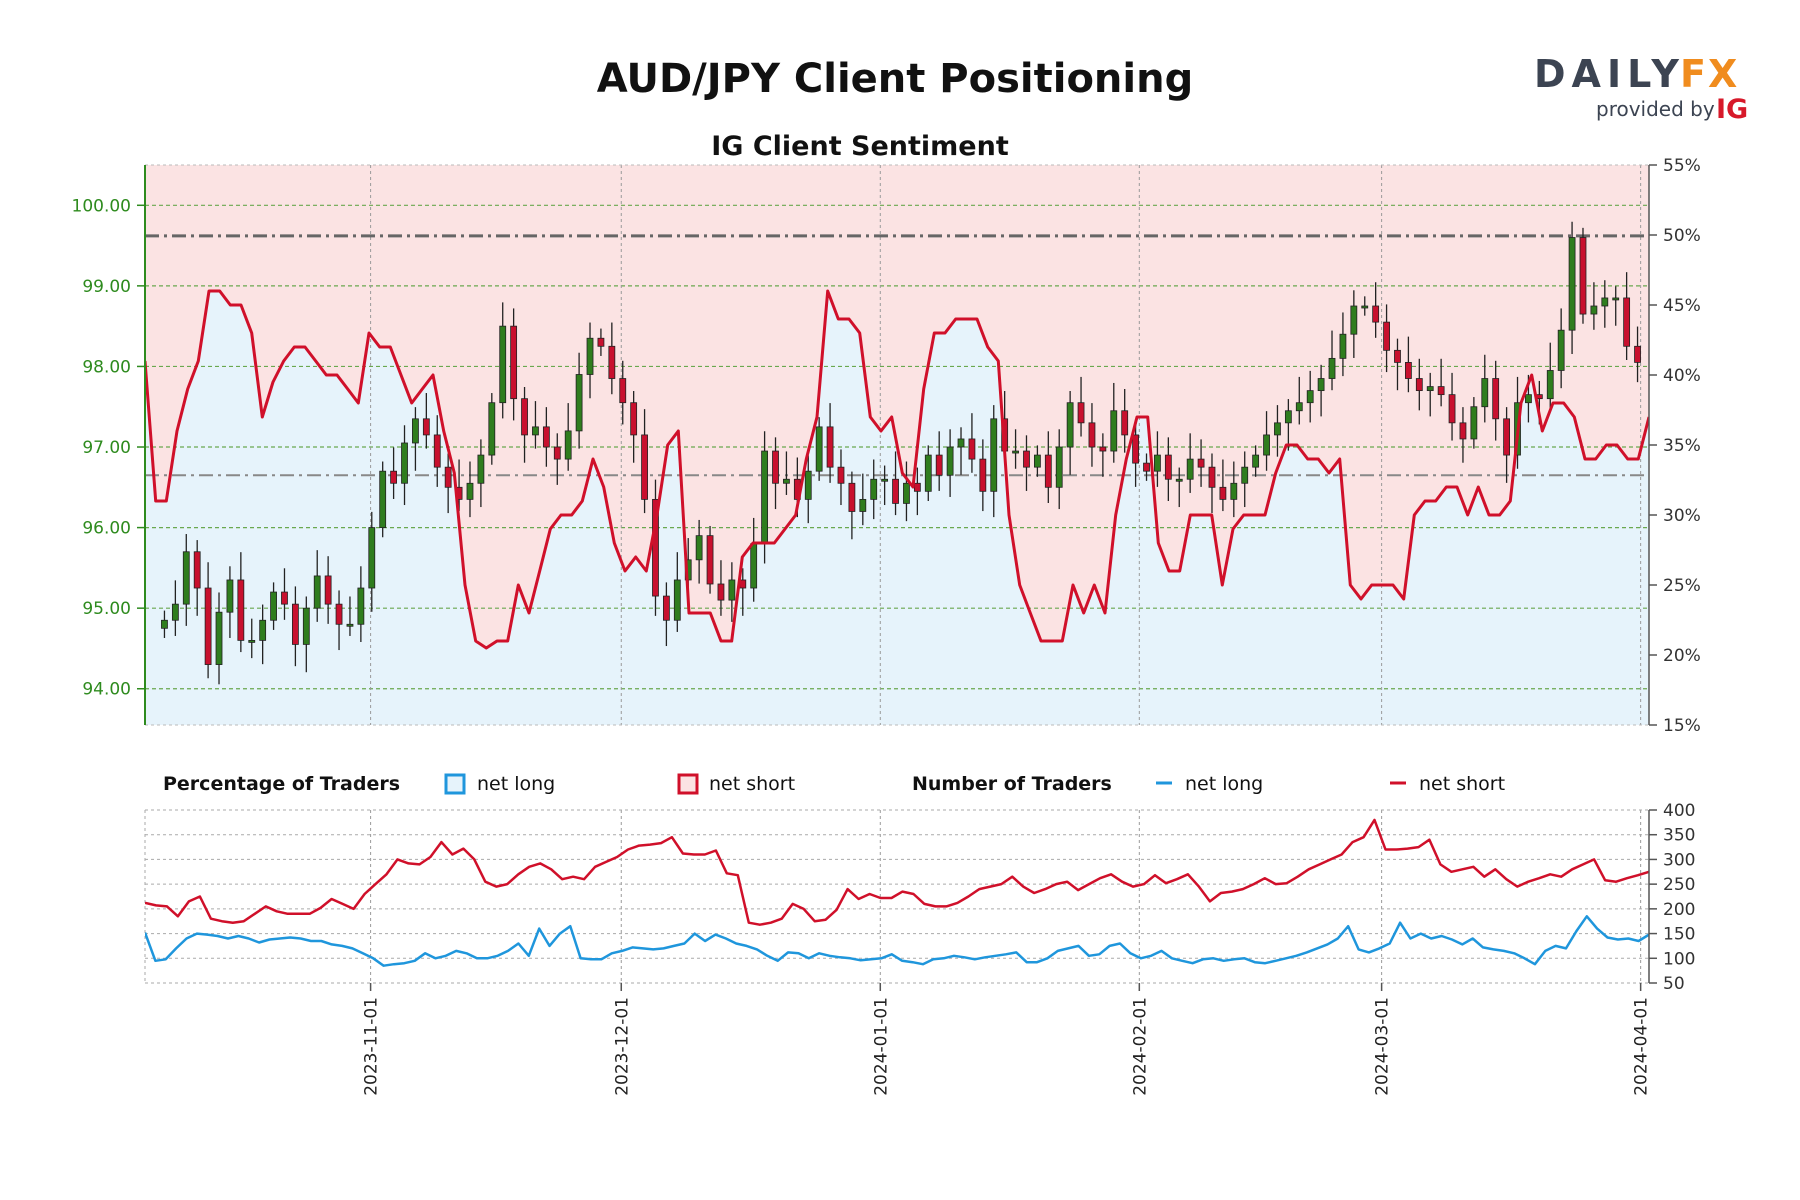 The height and width of the screenshot is (1200, 1800). Describe the element at coordinates (1682, 166) in the screenshot. I see `pct-tick-label: 55%` at that location.